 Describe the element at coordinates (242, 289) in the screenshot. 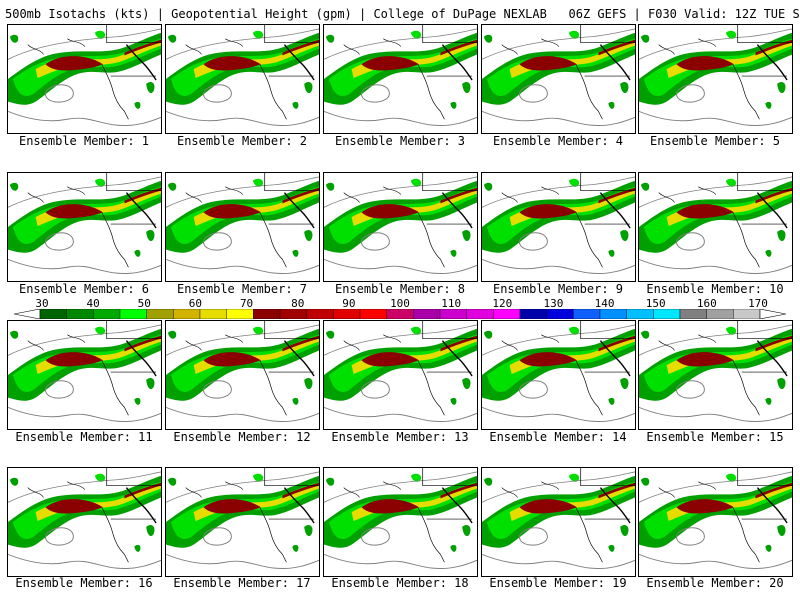

I see `ensemble-member-label: Ensemble Member: 7` at that location.